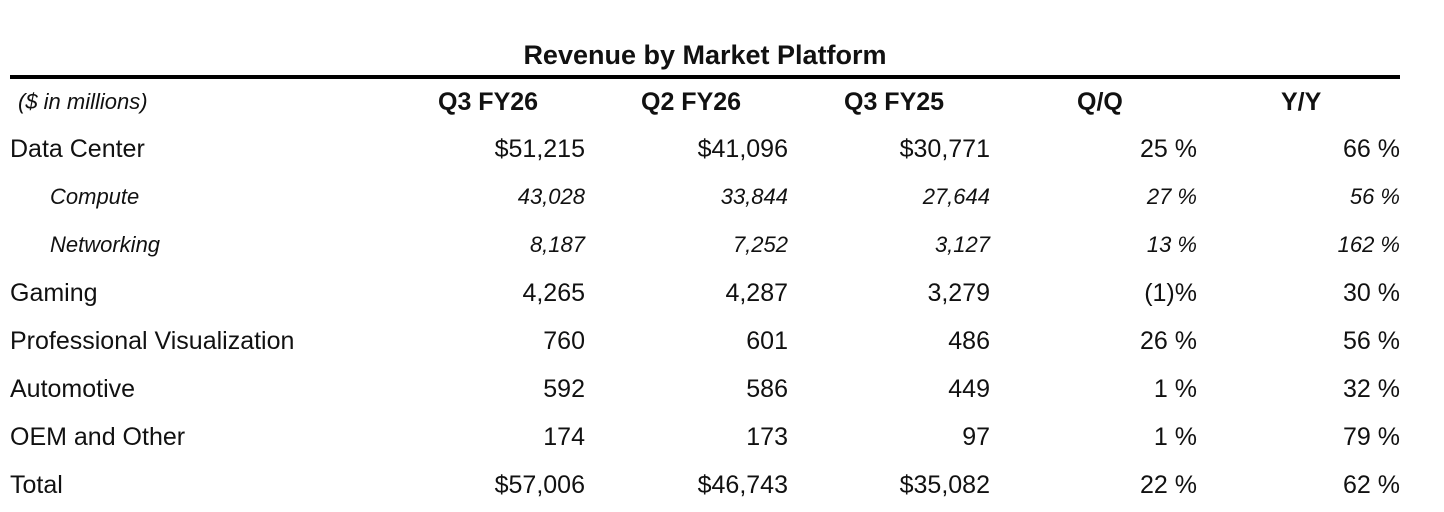 The image size is (1444, 512). Describe the element at coordinates (705, 245) in the screenshot. I see `table-row: Networking 8,187 7,252 3,127 13 % 162 %` at that location.